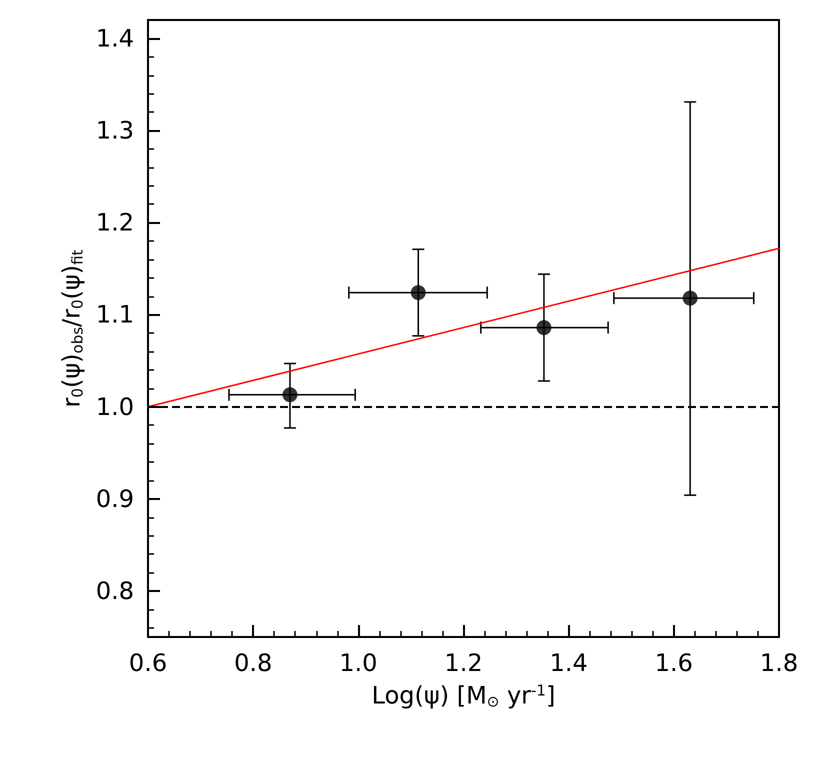 The height and width of the screenshot is (772, 814). What do you see at coordinates (148, 663) in the screenshot?
I see `x-tick-label: 0.6` at bounding box center [148, 663].